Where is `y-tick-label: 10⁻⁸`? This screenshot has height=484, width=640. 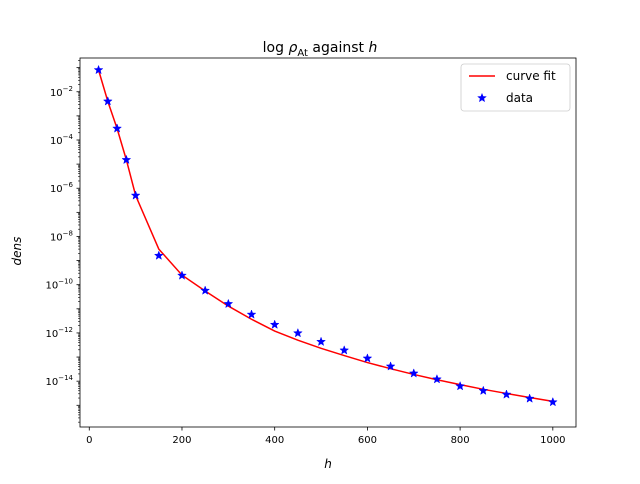 y-tick-label: 10⁻⁸ is located at coordinates (61, 236).